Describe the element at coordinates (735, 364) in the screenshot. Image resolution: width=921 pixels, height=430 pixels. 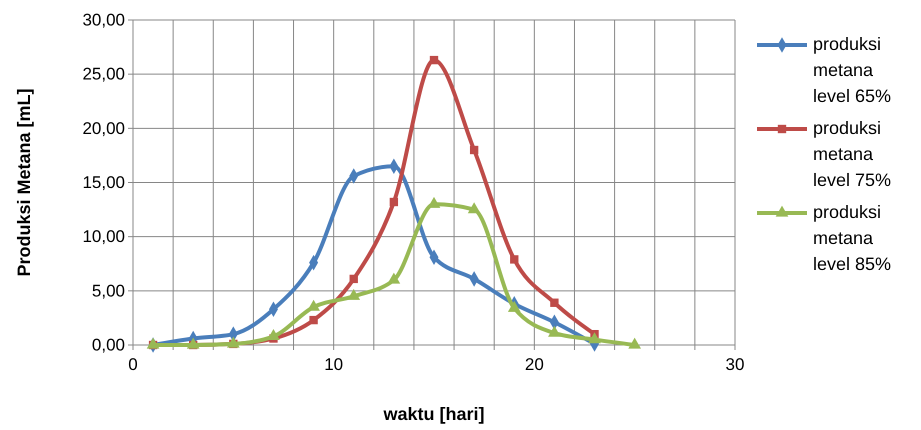
I see `x-tick-label: 30` at that location.